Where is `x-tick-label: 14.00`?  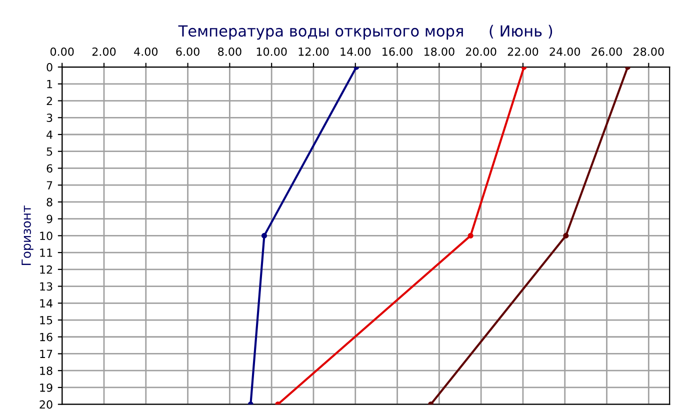
x-tick-label: 14.00 is located at coordinates (355, 51).